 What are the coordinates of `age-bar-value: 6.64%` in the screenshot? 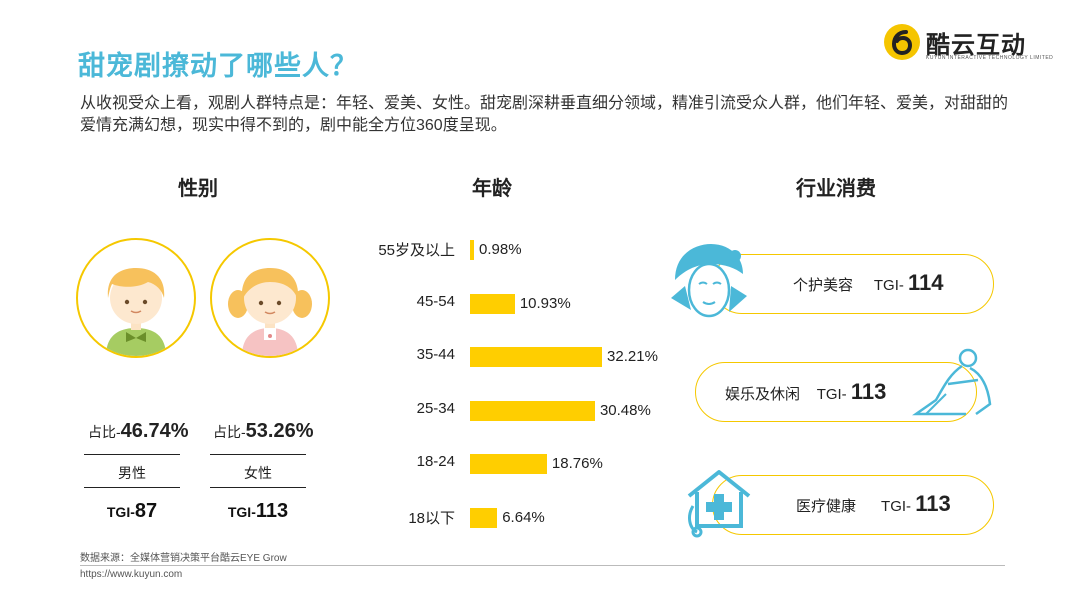 It's located at (523, 517).